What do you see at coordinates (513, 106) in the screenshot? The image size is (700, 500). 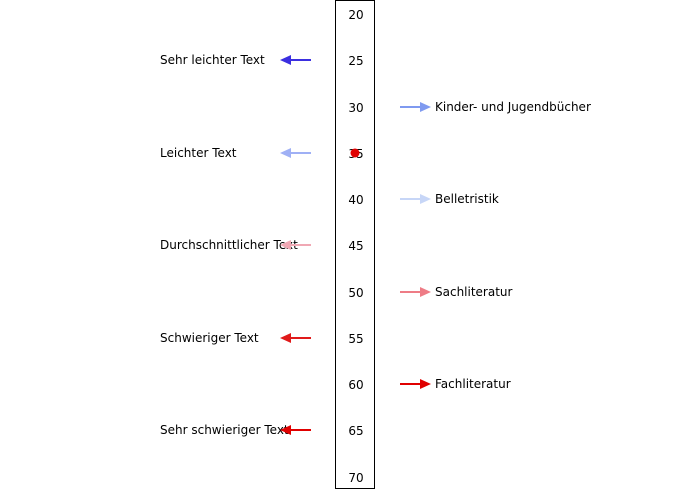 I see `genre-label: Kinder- und Jugendbücher` at bounding box center [513, 106].